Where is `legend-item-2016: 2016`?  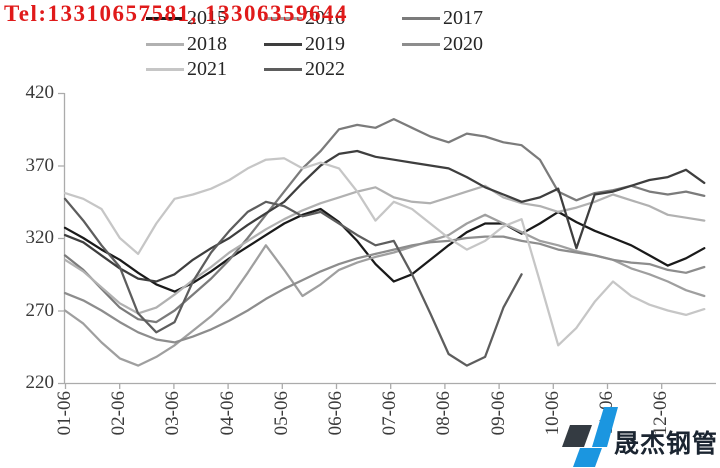
legend-item-2016: 2016 is located at coordinates (304, 18).